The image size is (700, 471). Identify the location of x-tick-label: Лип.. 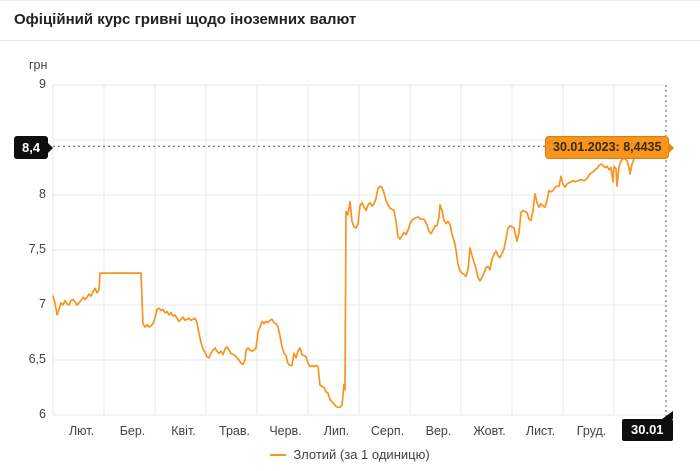
(336, 431).